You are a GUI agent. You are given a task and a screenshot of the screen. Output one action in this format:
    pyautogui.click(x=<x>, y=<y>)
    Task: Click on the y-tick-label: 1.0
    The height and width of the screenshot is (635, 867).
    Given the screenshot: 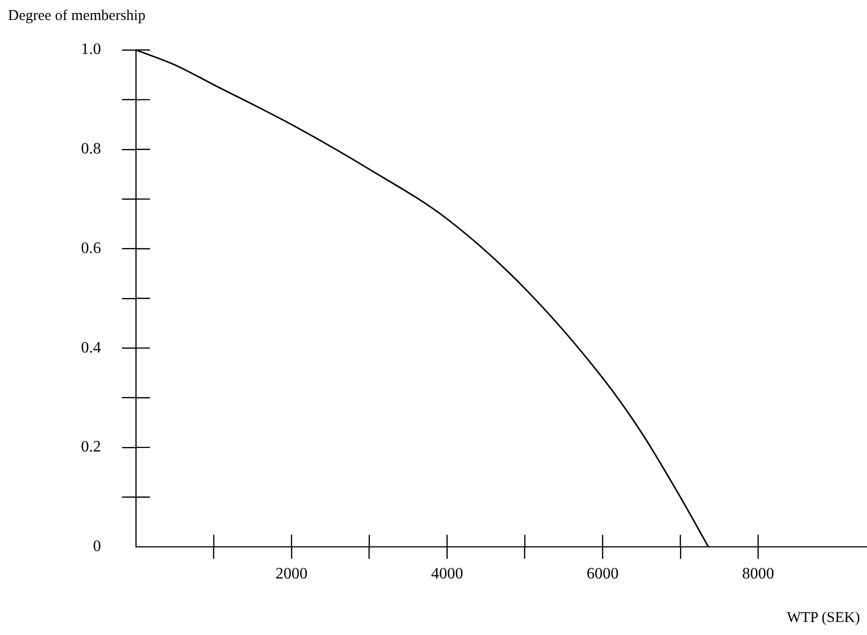 What is the action you would take?
    pyautogui.click(x=91, y=49)
    